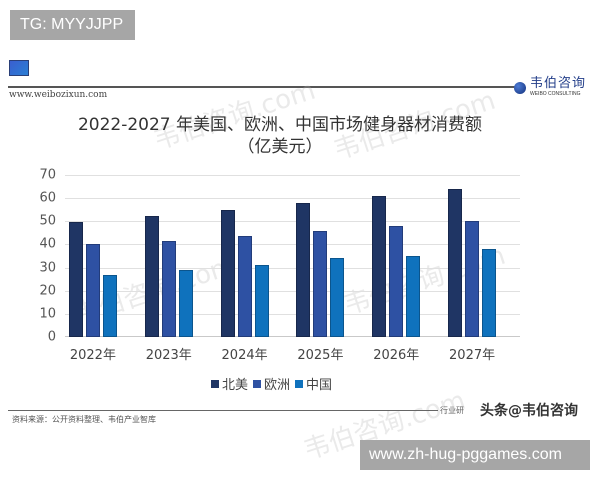 The width and height of the screenshot is (600, 480). Describe the element at coordinates (319, 385) in the screenshot. I see `legend-label: 中国` at that location.